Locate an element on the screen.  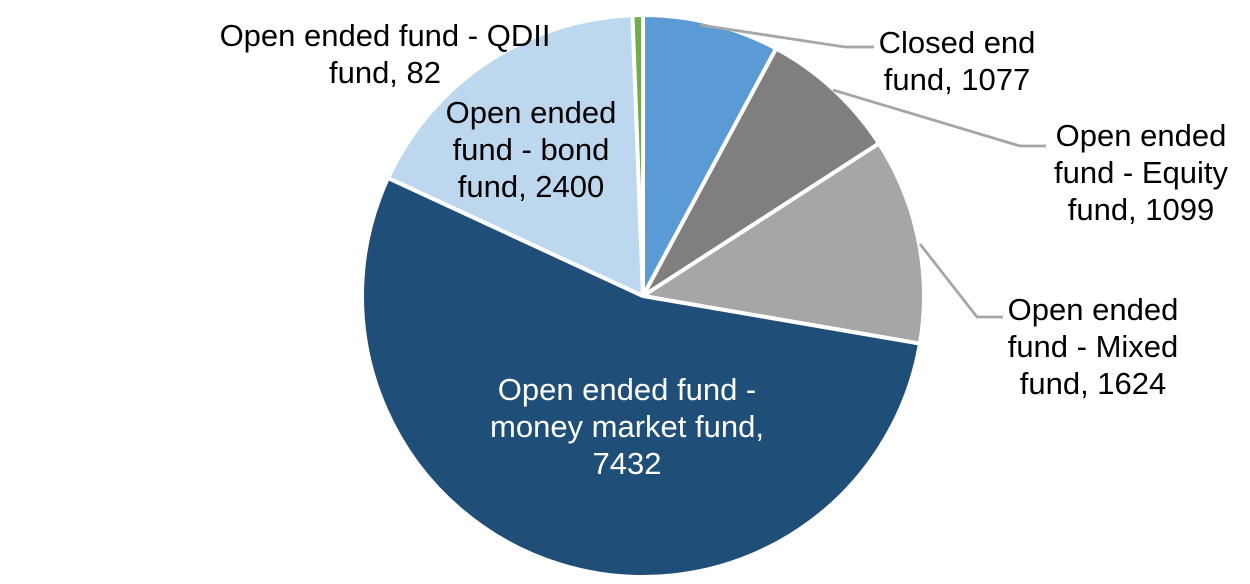
data-label-line: fund - bond is located at coordinates (531, 149).